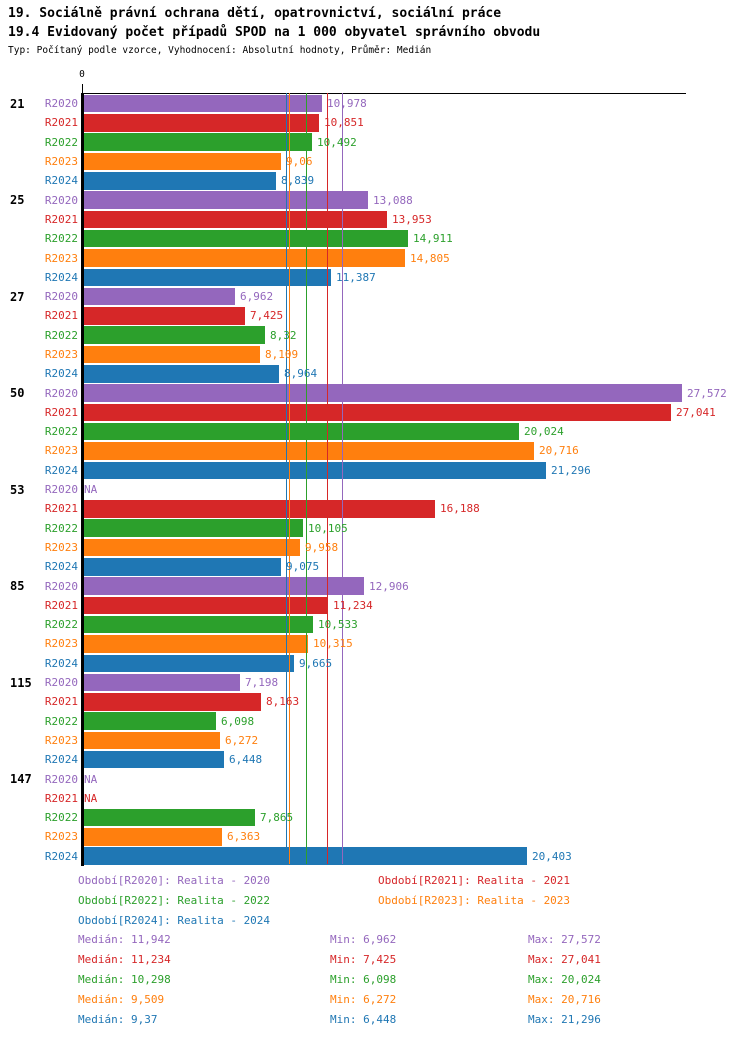  What do you see at coordinates (375, 740) in the screenshot?
I see `bar-row: R2023 6,272` at bounding box center [375, 740].